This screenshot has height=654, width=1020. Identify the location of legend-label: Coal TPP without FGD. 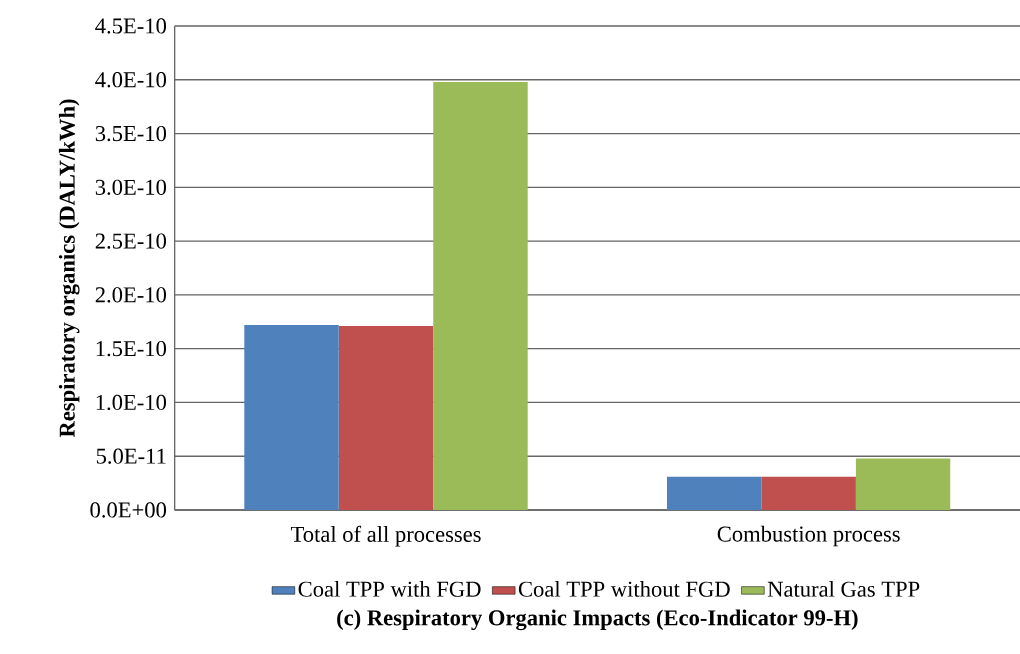
(624, 588).